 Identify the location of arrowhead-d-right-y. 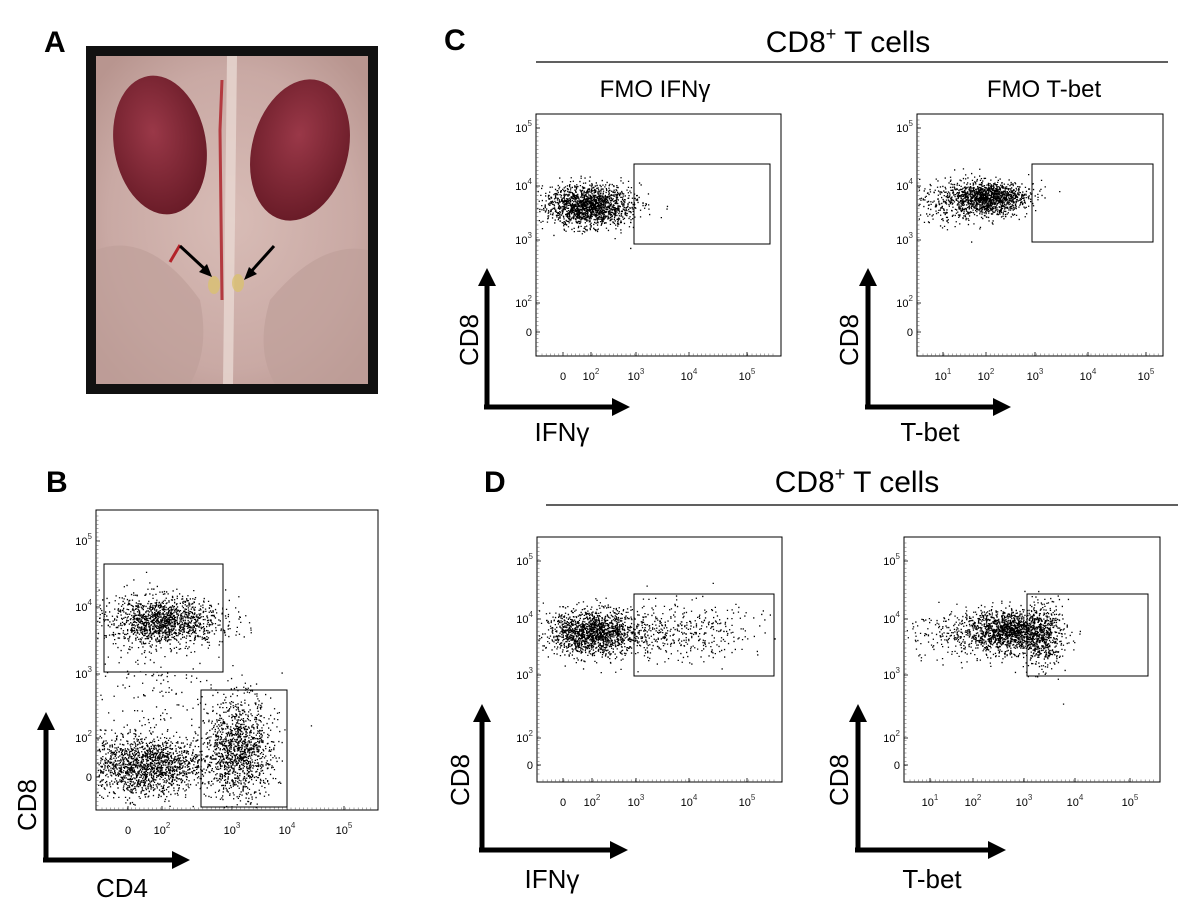
(858, 713).